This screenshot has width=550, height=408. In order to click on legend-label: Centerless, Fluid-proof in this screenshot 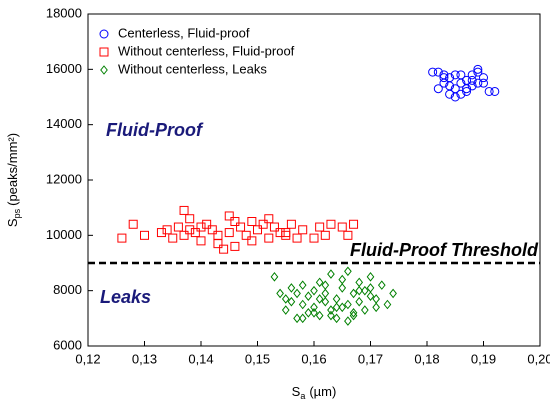, I will do `click(184, 32)`.